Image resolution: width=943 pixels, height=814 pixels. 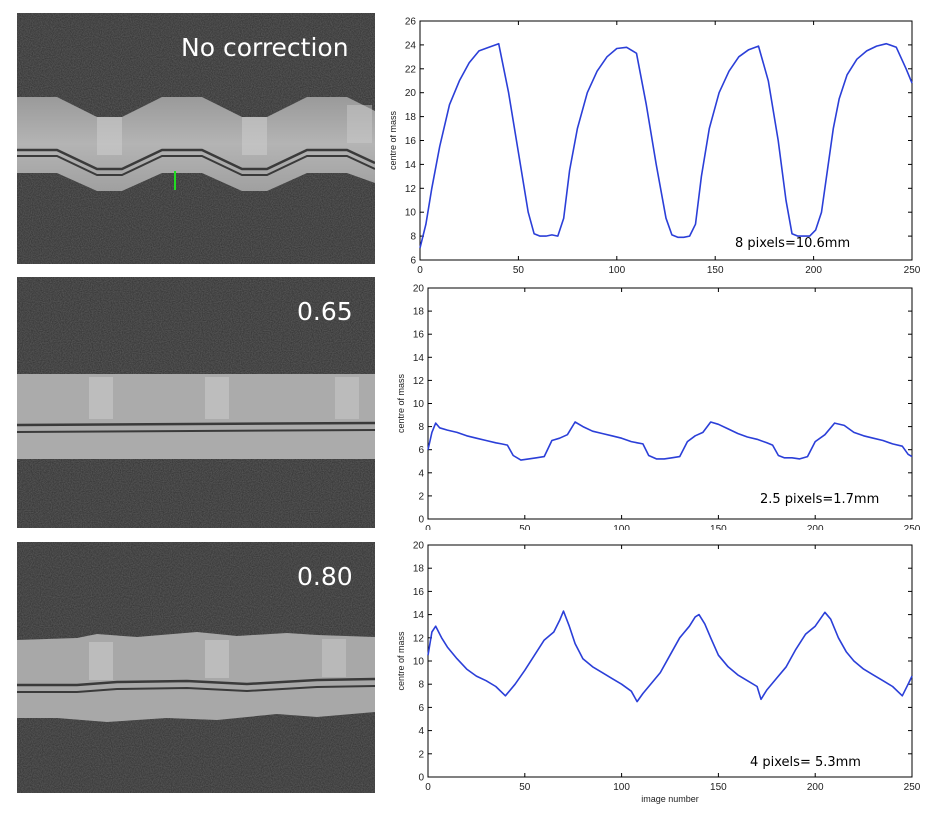 I want to click on scale-annotation: 4 pixels= 5.3mm, so click(x=805, y=762).